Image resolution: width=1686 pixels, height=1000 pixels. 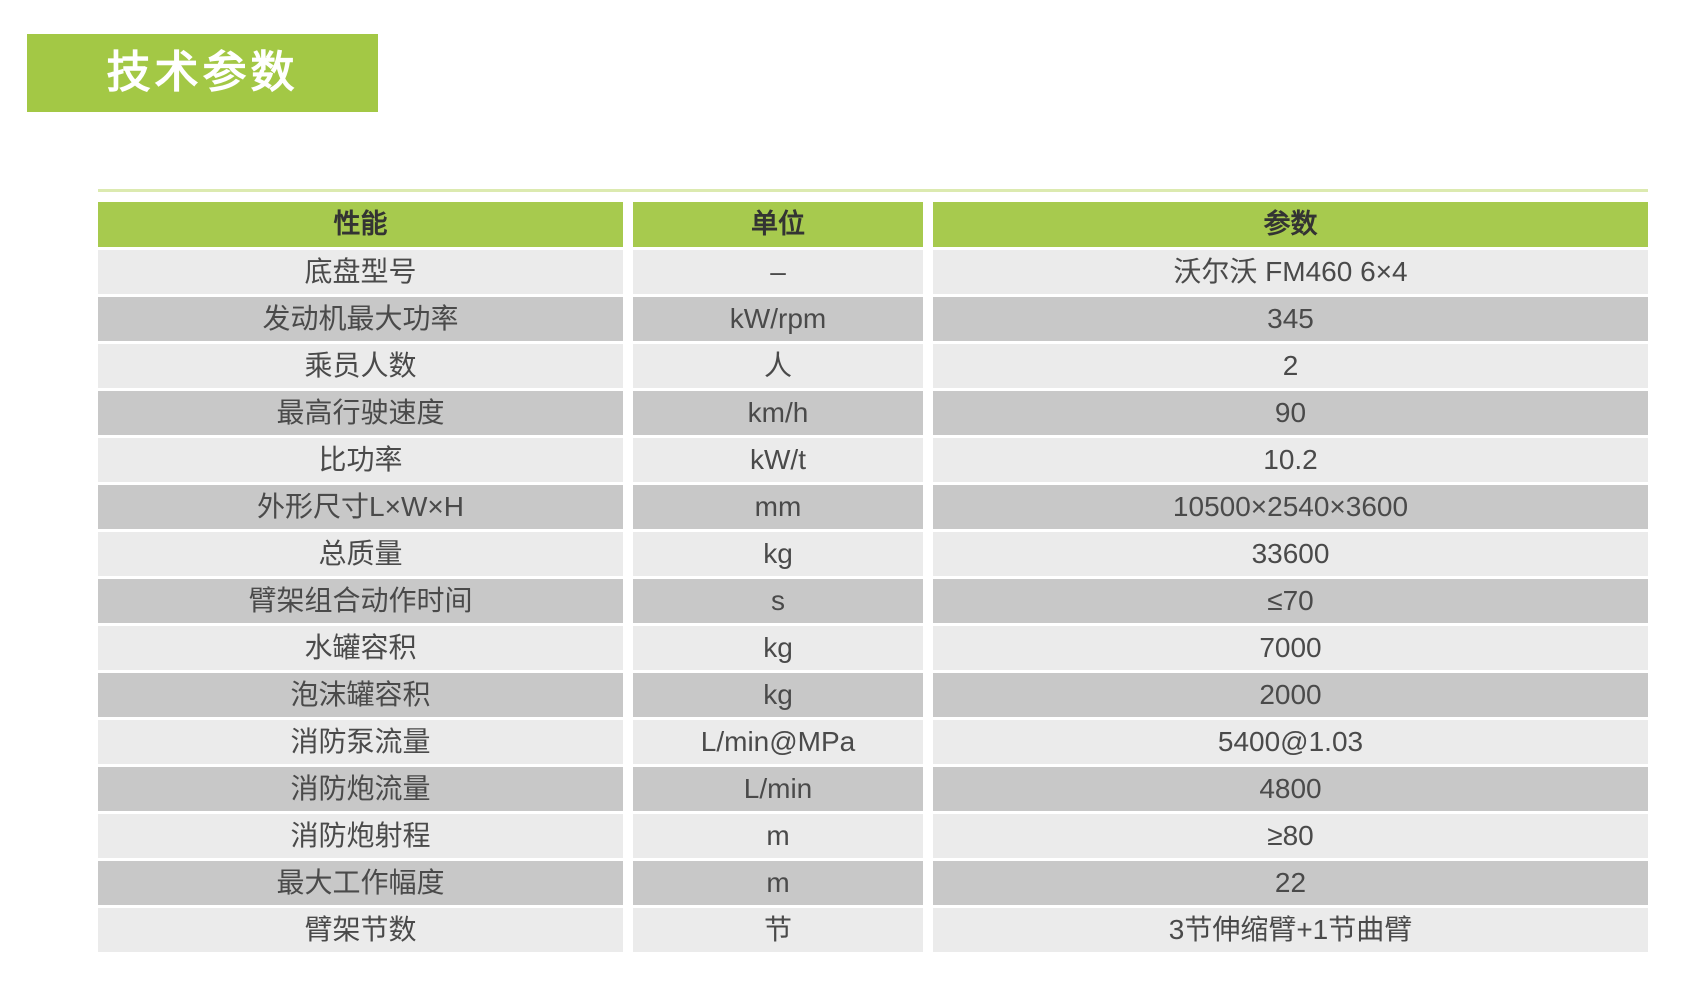 What do you see at coordinates (778, 366) in the screenshot?
I see `unit-cell: 人` at bounding box center [778, 366].